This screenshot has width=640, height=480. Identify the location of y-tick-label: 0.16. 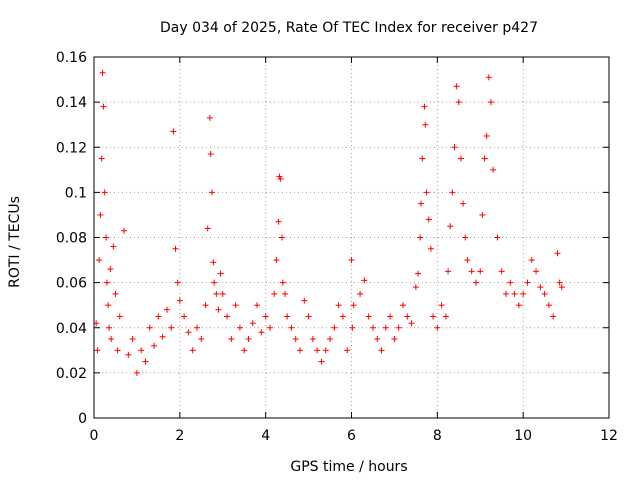
(71, 58).